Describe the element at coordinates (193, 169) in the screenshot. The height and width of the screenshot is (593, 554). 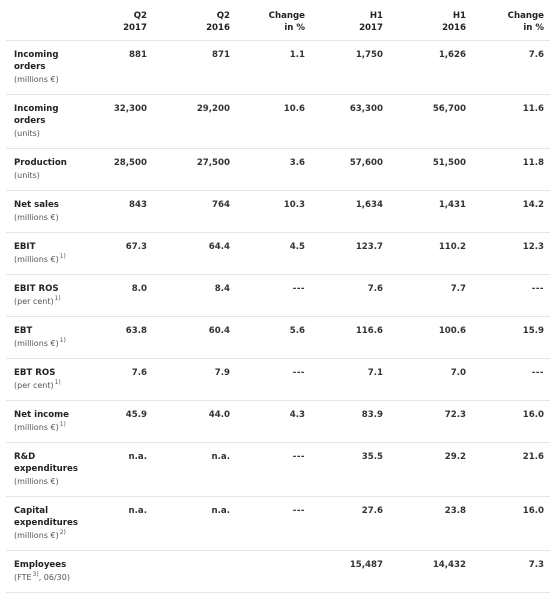
I see `value-cell: 27,500` at that location.